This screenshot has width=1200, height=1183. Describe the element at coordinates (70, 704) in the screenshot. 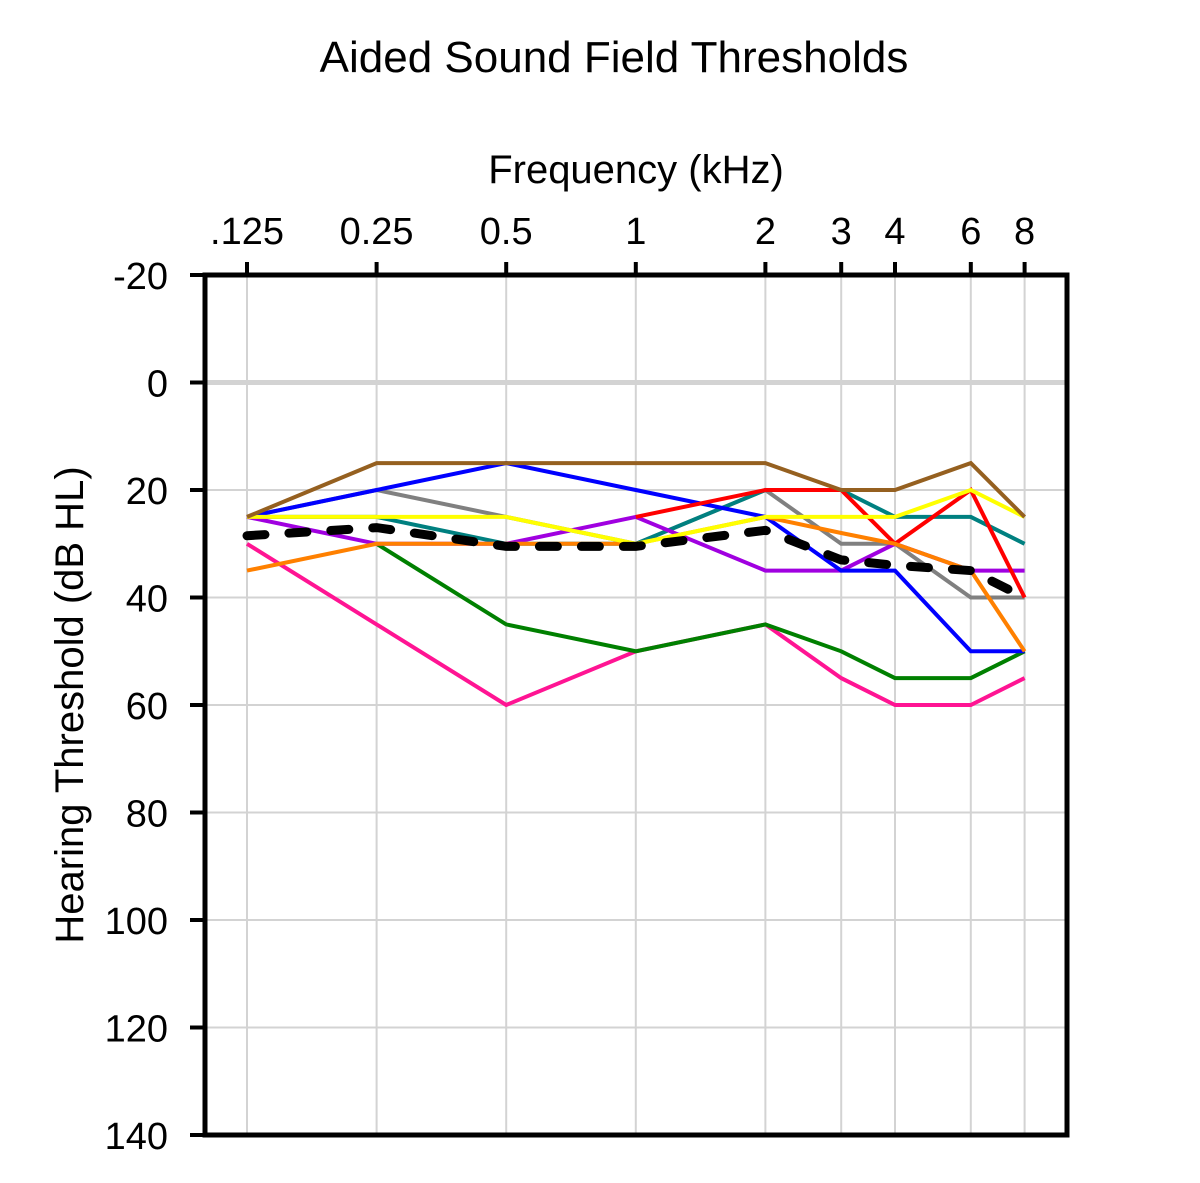

I see `y-axis-label: Hearing Threshold (dB HL)` at that location.